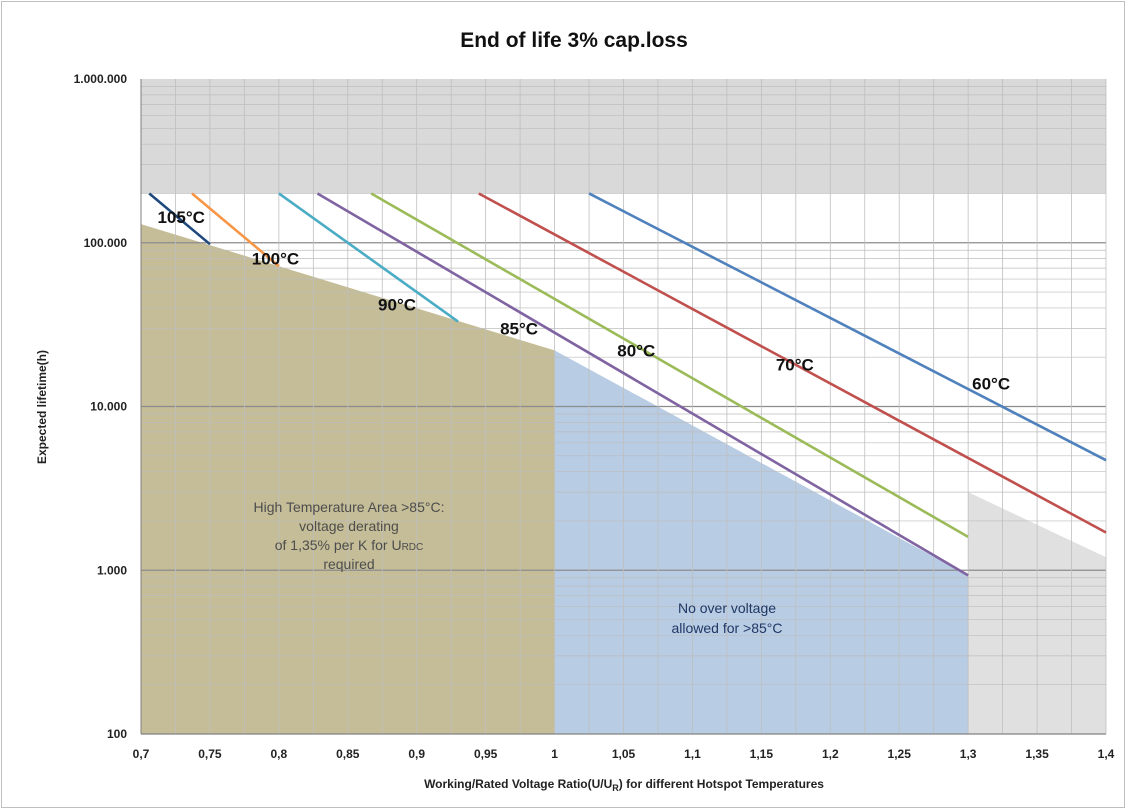 The image size is (1127, 812). Describe the element at coordinates (368, 257) in the screenshot. I see `series-line-90c` at that location.